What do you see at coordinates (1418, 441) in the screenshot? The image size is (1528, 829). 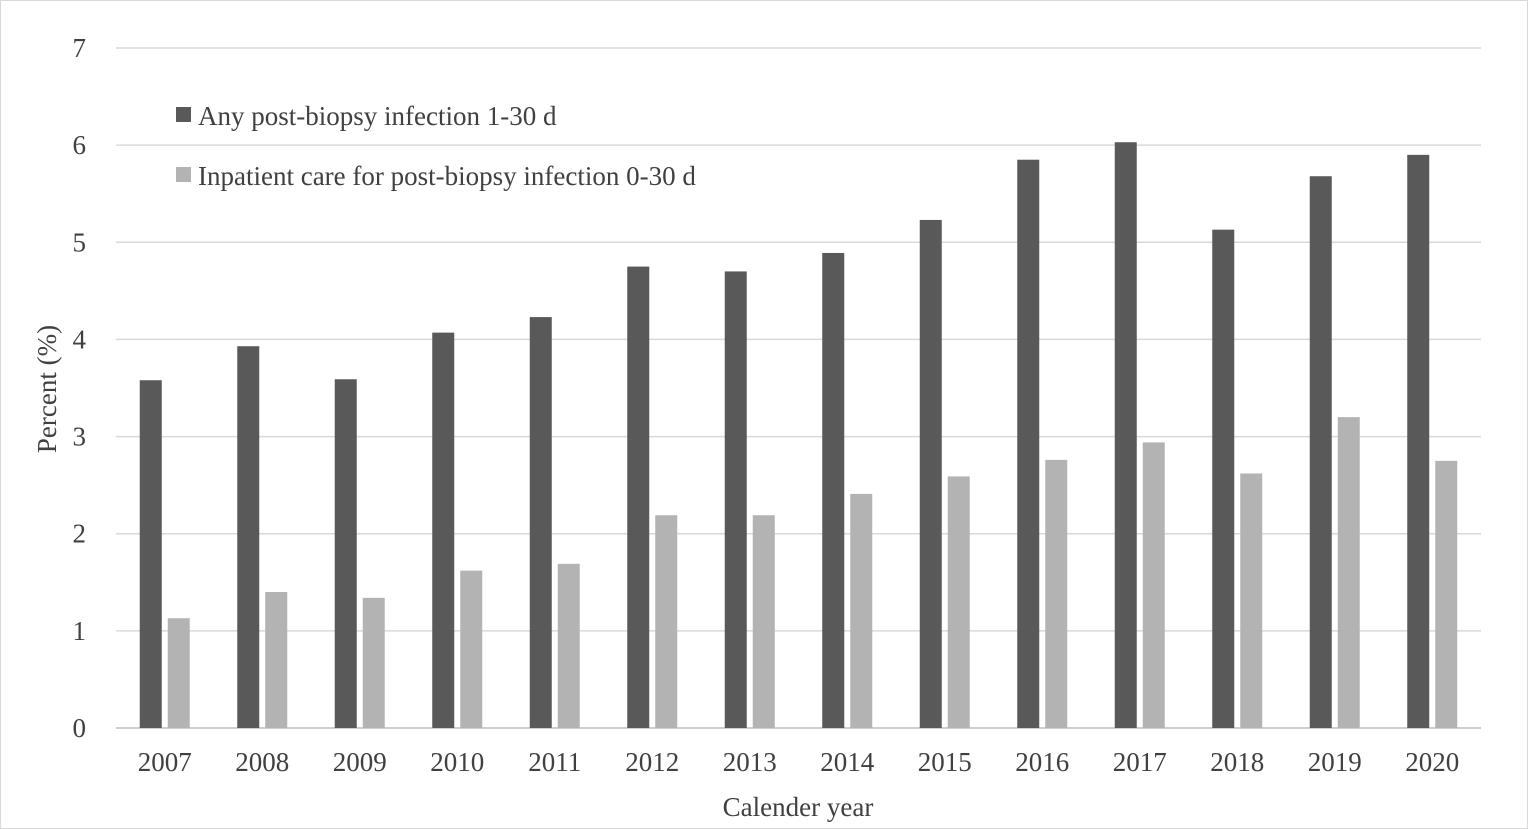 I see `bar-any-infection-2020` at bounding box center [1418, 441].